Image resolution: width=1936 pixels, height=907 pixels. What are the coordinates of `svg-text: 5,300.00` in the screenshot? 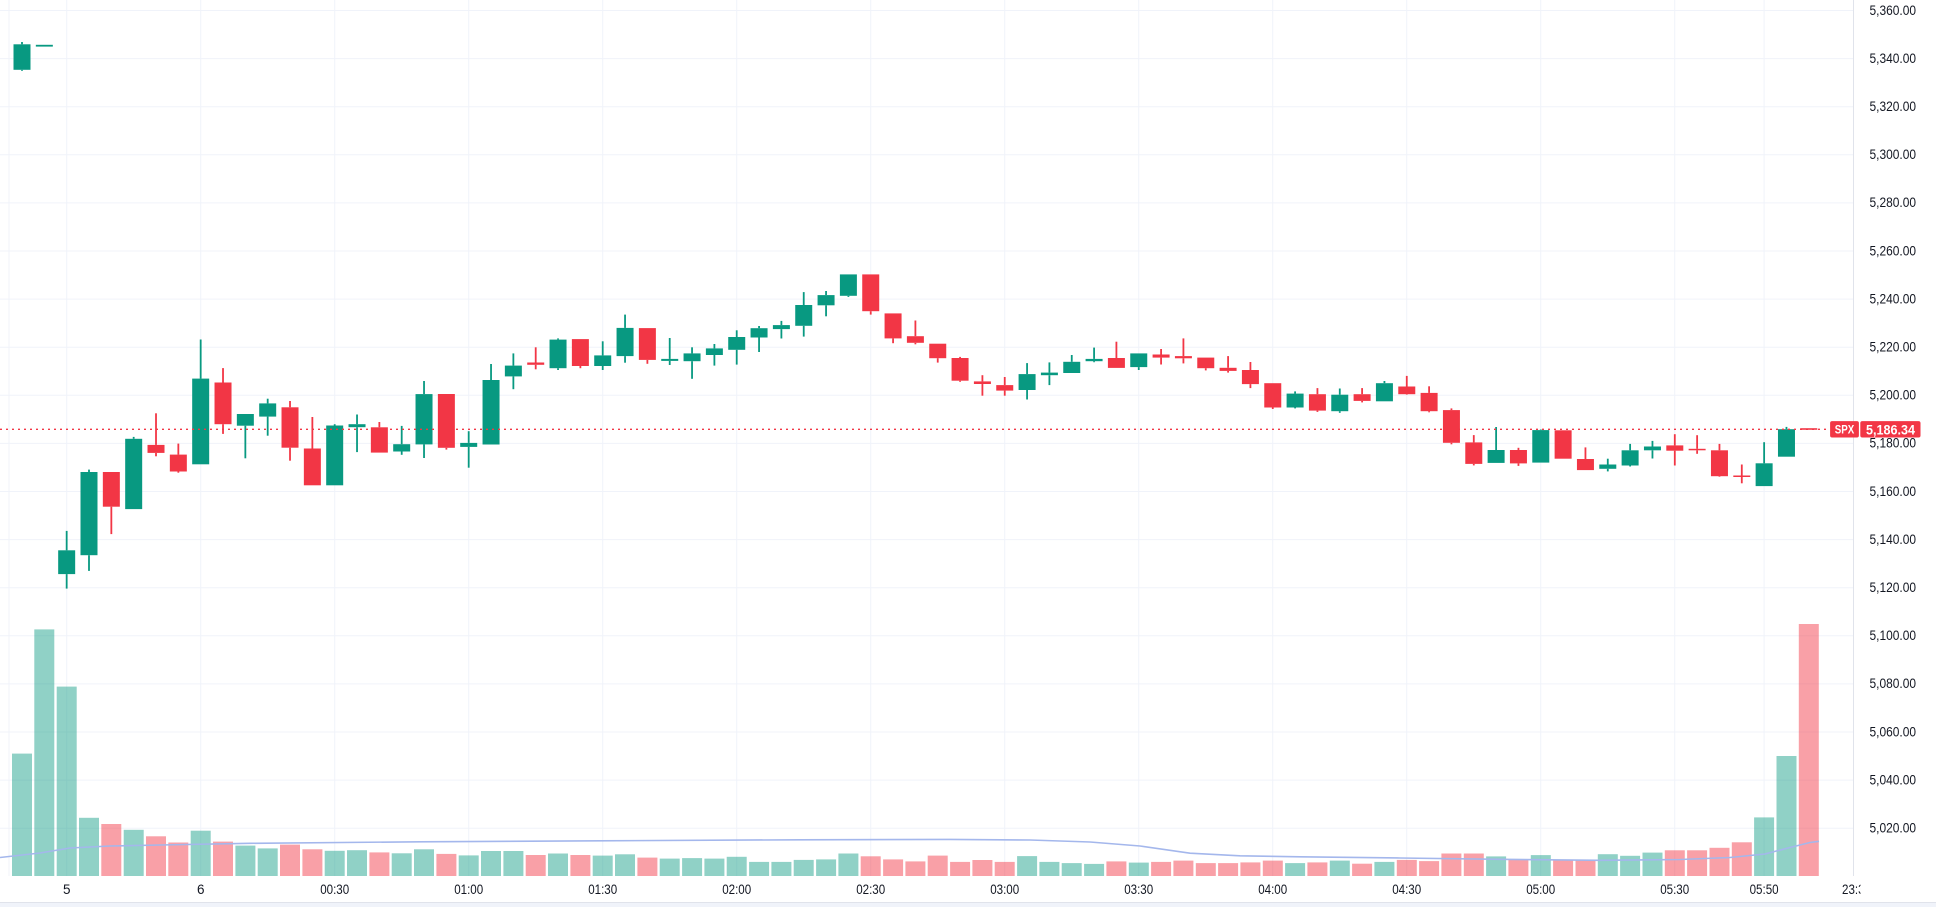 It's located at (1893, 154).